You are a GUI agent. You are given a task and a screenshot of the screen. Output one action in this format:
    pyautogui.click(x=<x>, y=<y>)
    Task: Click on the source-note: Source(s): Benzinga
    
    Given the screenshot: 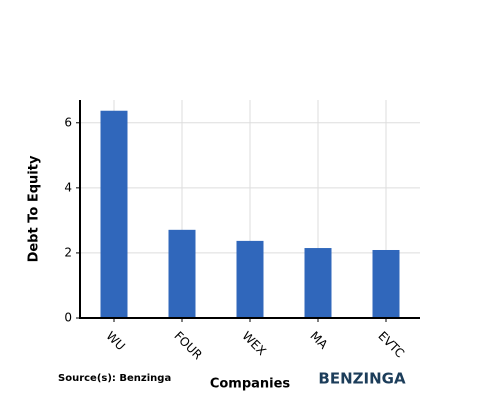 What is the action you would take?
    pyautogui.click(x=114, y=378)
    